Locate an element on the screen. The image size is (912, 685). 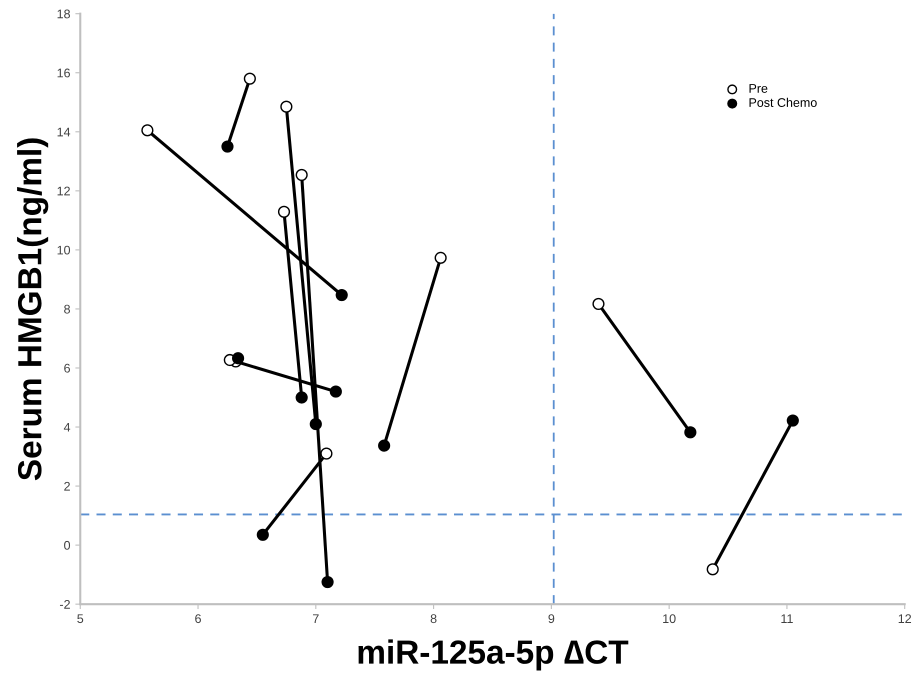
y-tick-label: -2 is located at coordinates (65, 604).